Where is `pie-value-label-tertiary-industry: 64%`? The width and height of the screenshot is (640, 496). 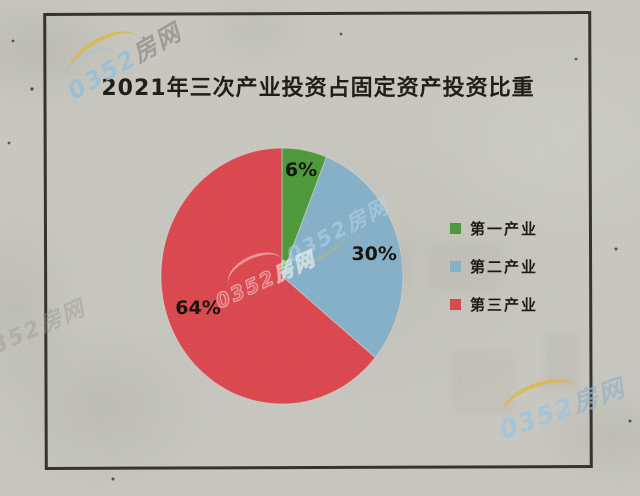
pie-value-label-tertiary-industry: 64% is located at coordinates (197, 308).